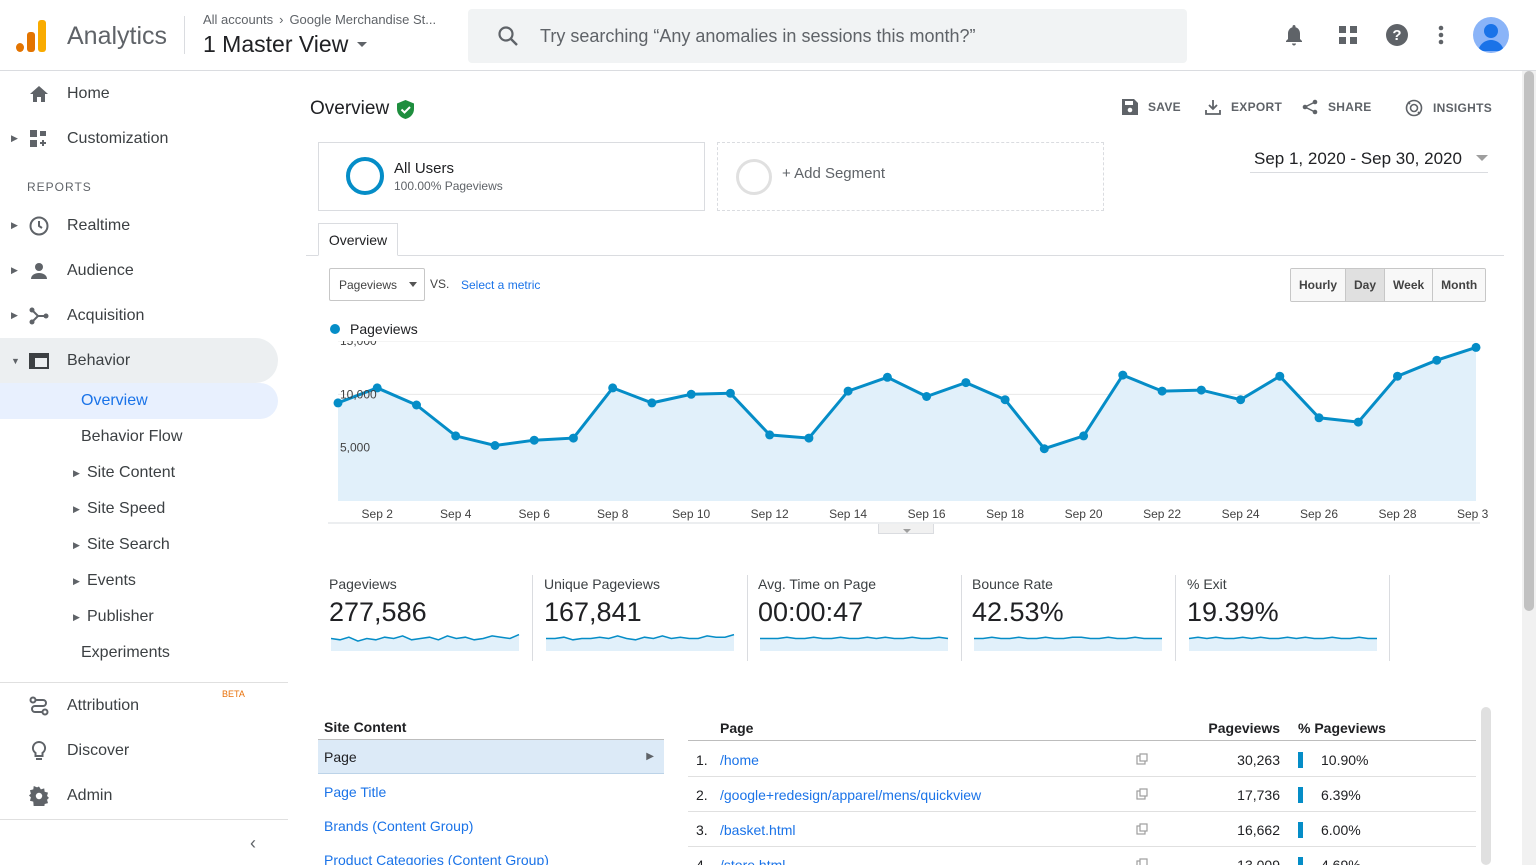 Image resolution: width=1536 pixels, height=865 pixels. I want to click on crumb-all-accounts: All accounts, so click(238, 19).